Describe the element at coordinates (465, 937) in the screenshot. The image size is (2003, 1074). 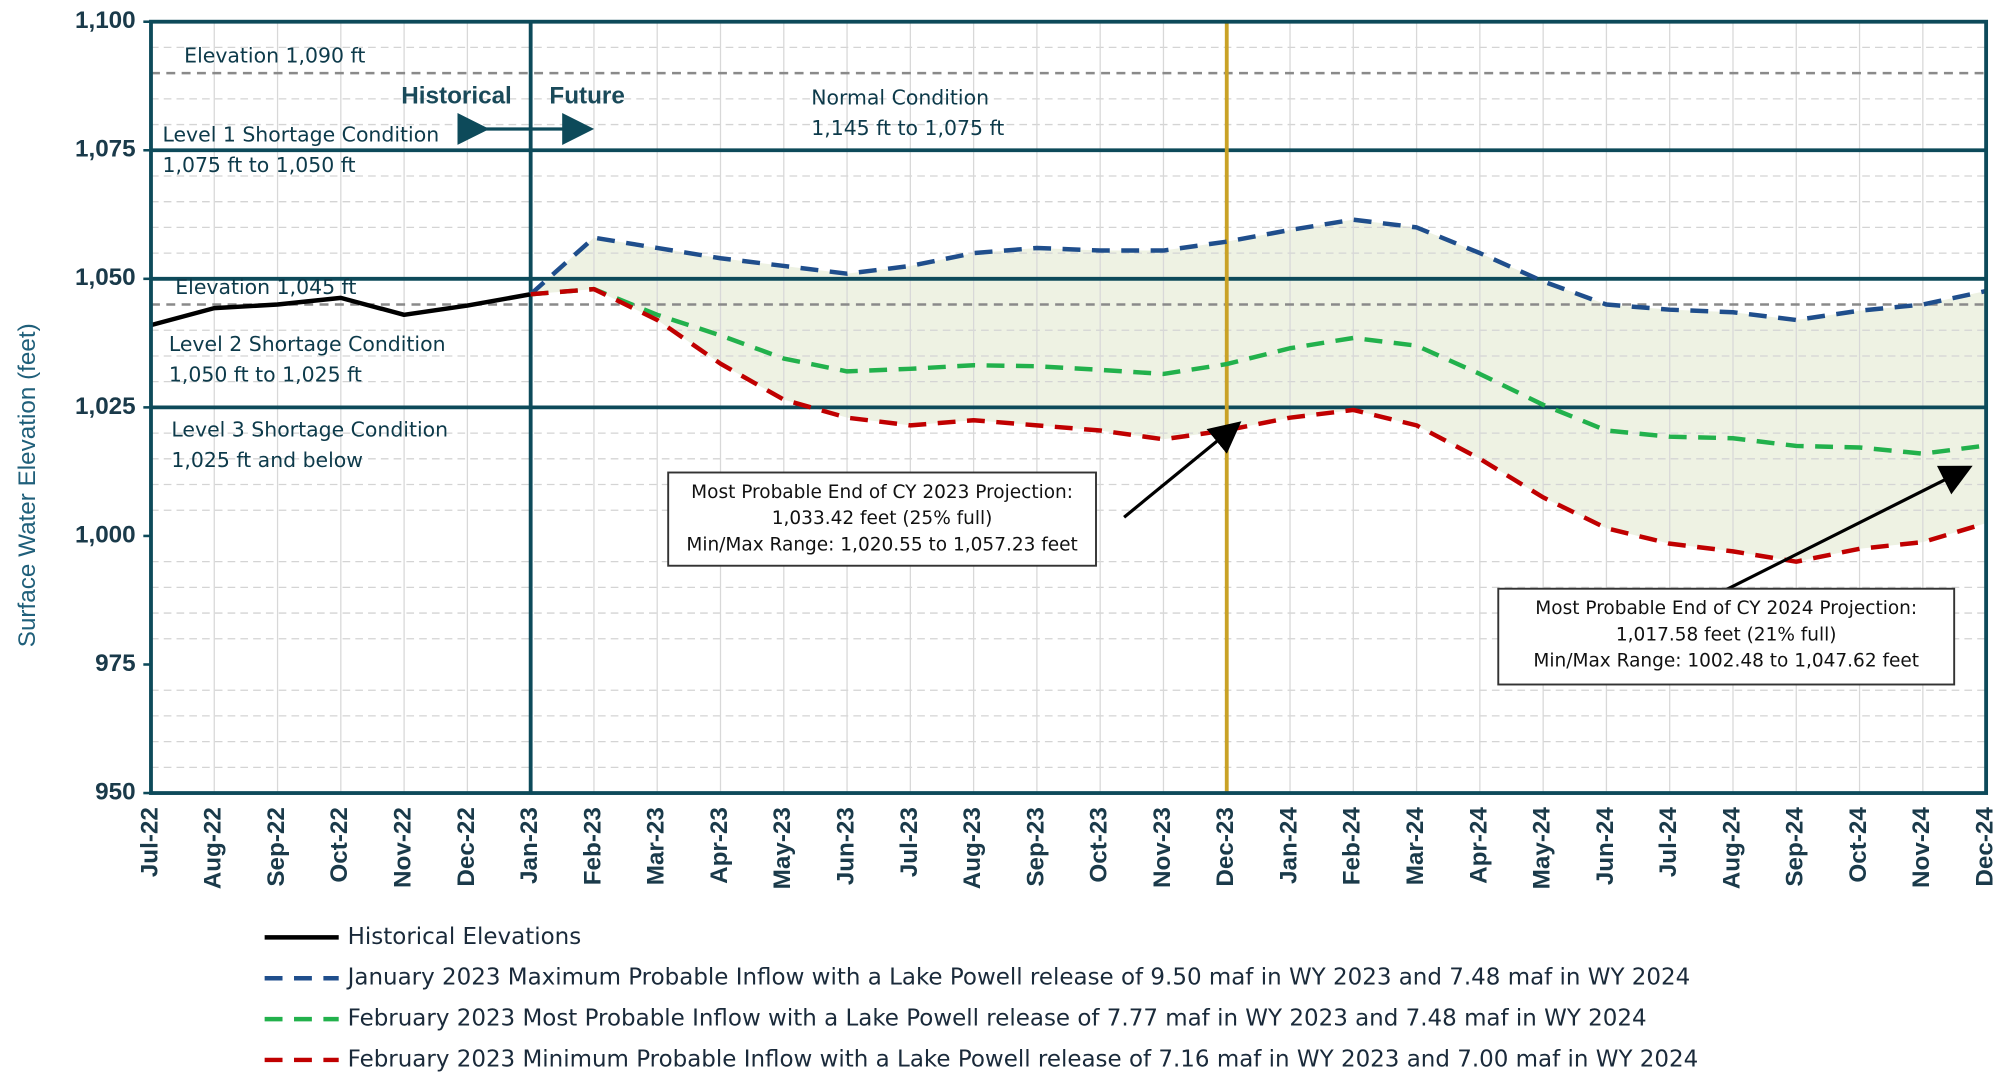
I see `legend-label: Historical Elevations` at that location.